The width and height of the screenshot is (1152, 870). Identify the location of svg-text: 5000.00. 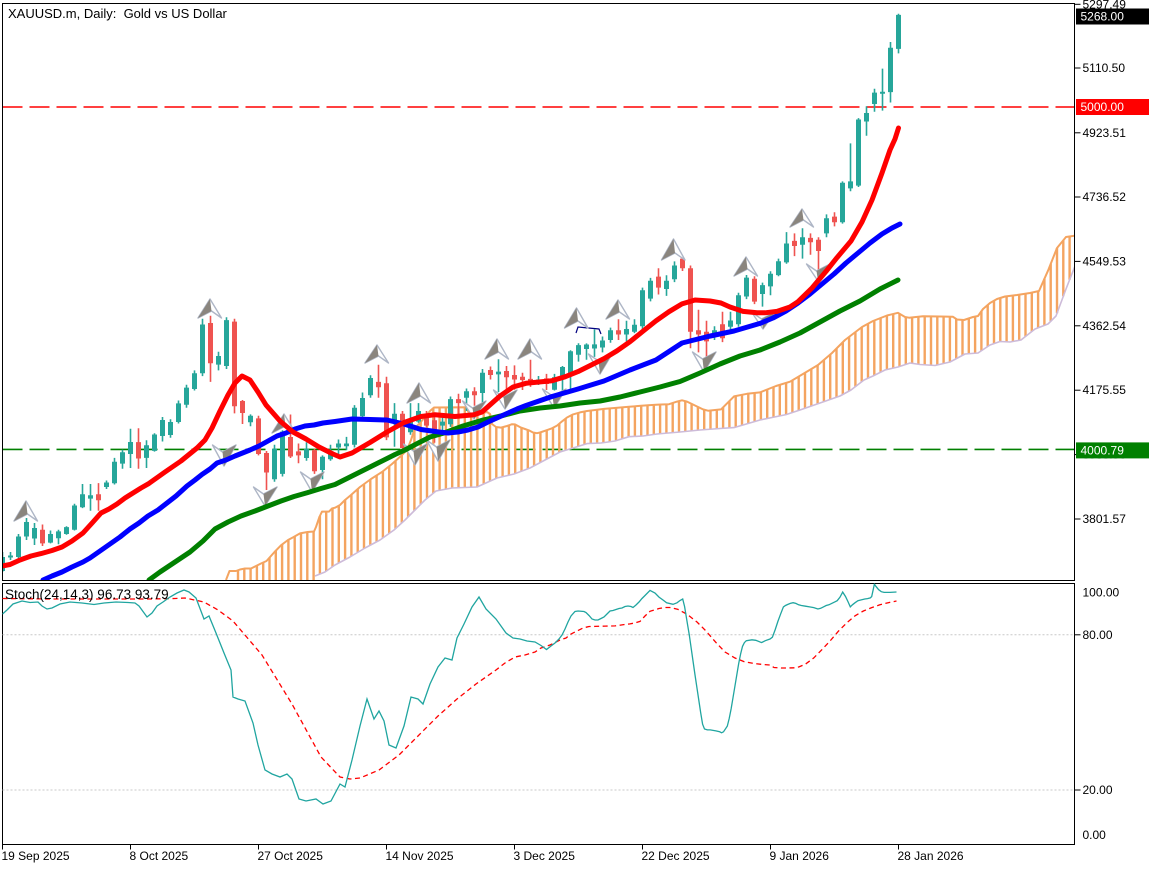
(1103, 107).